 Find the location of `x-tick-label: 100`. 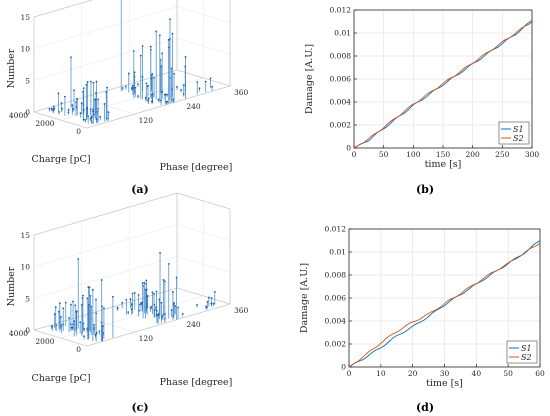

x-tick-label: 100 is located at coordinates (413, 154).